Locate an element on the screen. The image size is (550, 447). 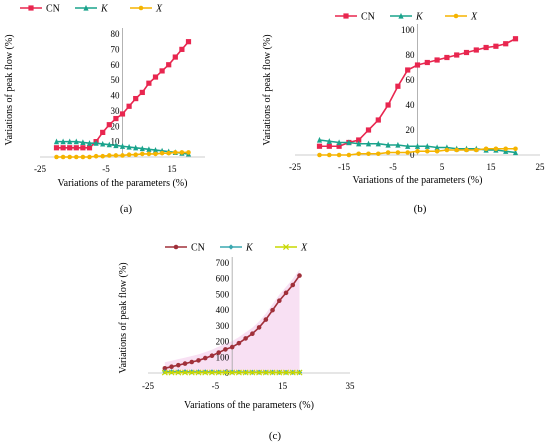
series-cn is located at coordinates (232, 322).